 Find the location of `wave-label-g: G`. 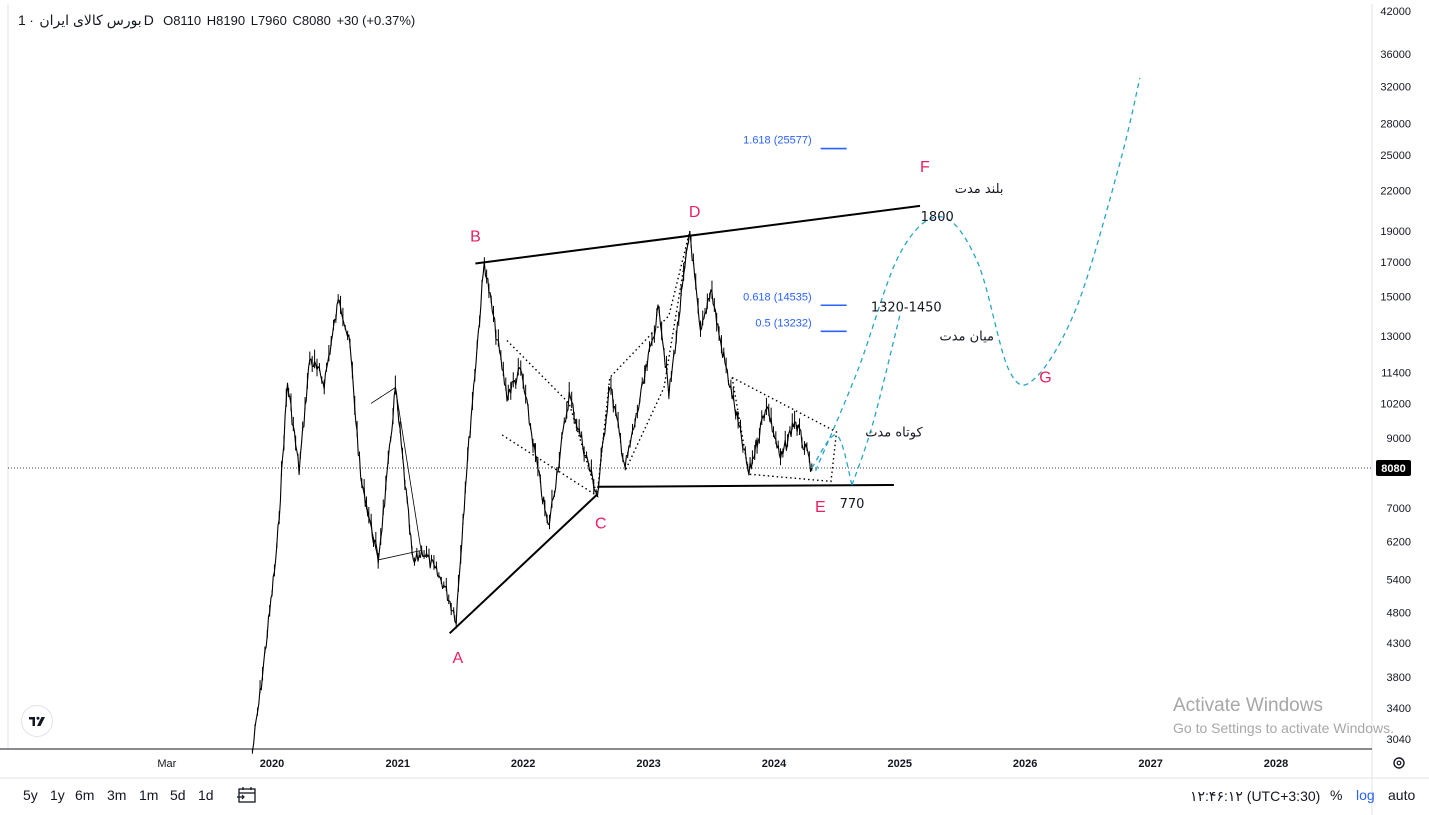

wave-label-g: G is located at coordinates (1045, 377).